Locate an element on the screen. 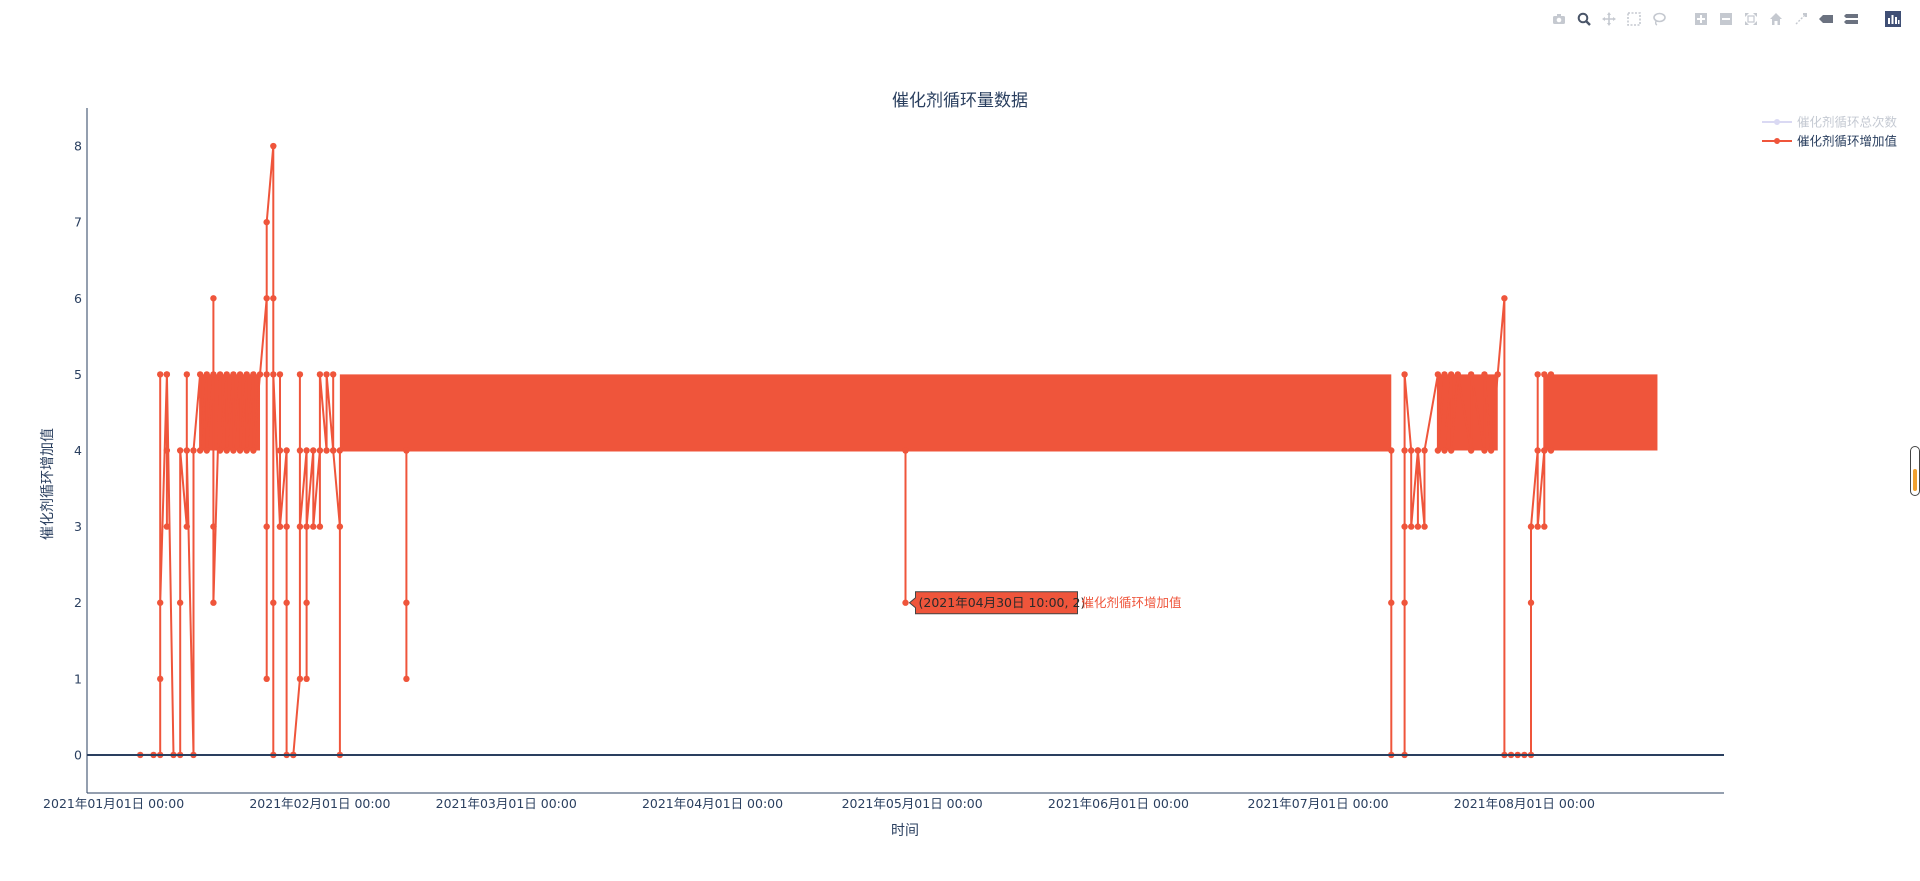 This screenshot has height=881, width=1920. reset-axes-icon is located at coordinates (1776, 19).